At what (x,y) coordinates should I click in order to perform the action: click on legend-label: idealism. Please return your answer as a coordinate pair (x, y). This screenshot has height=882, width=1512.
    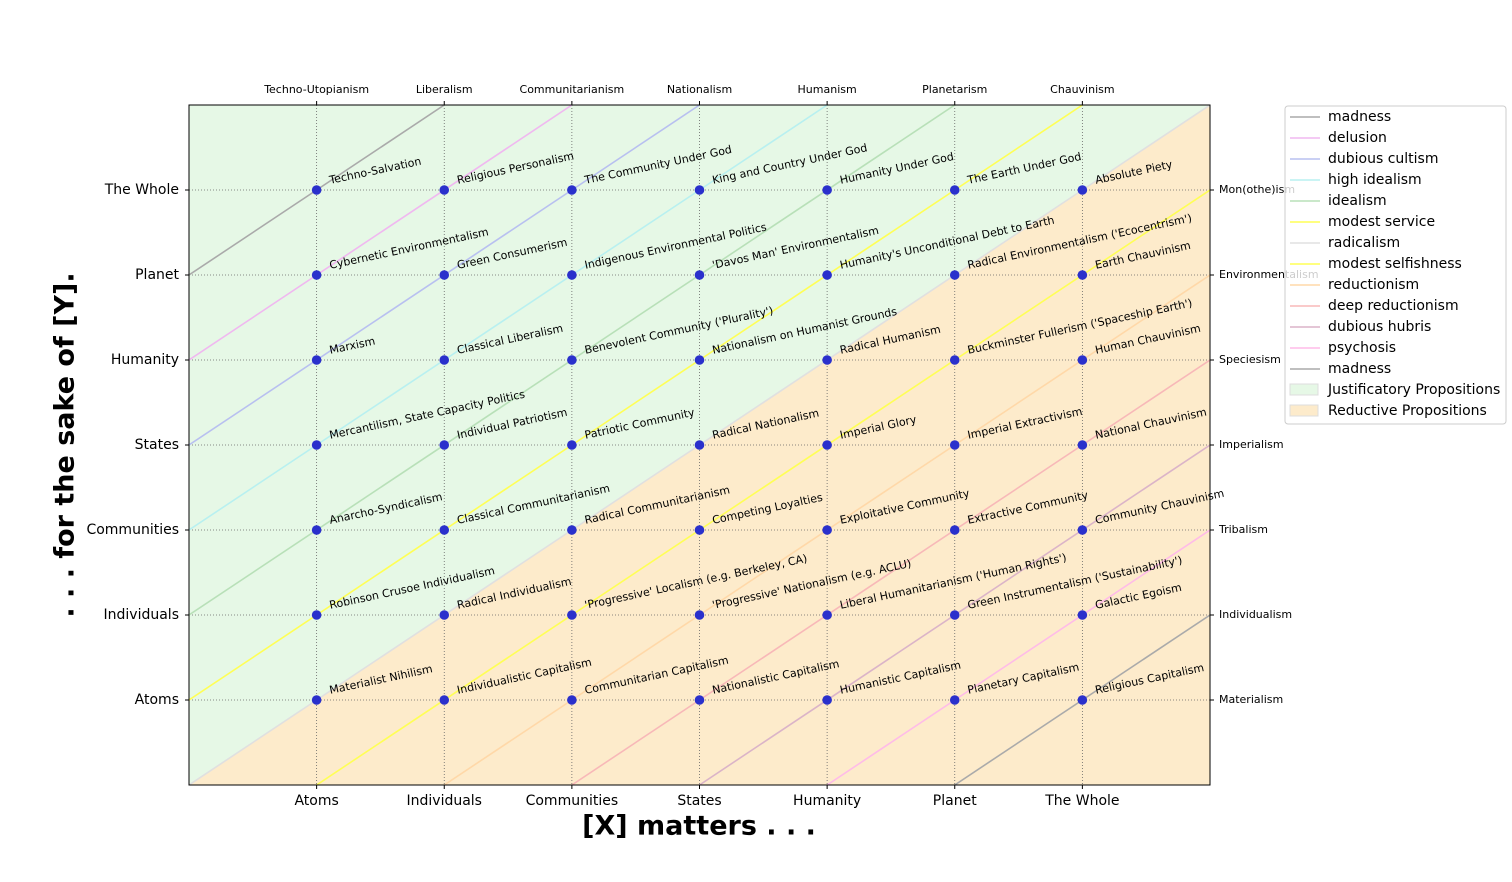
    Looking at the image, I should click on (1357, 201).